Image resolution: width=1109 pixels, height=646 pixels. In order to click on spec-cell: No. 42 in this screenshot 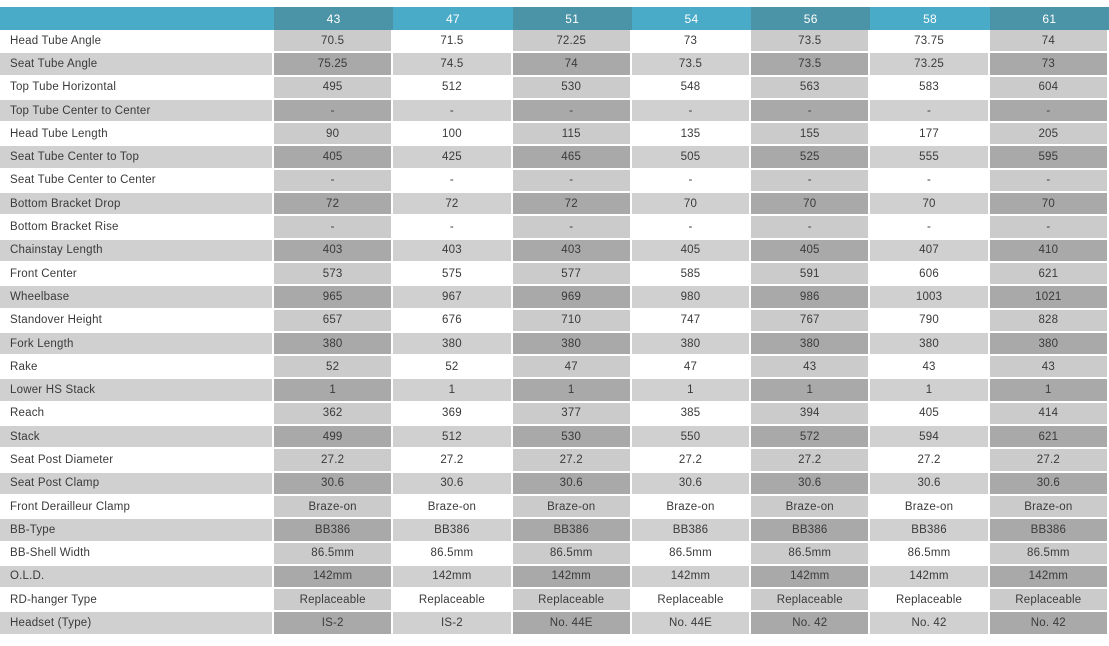, I will do `click(1049, 624)`.